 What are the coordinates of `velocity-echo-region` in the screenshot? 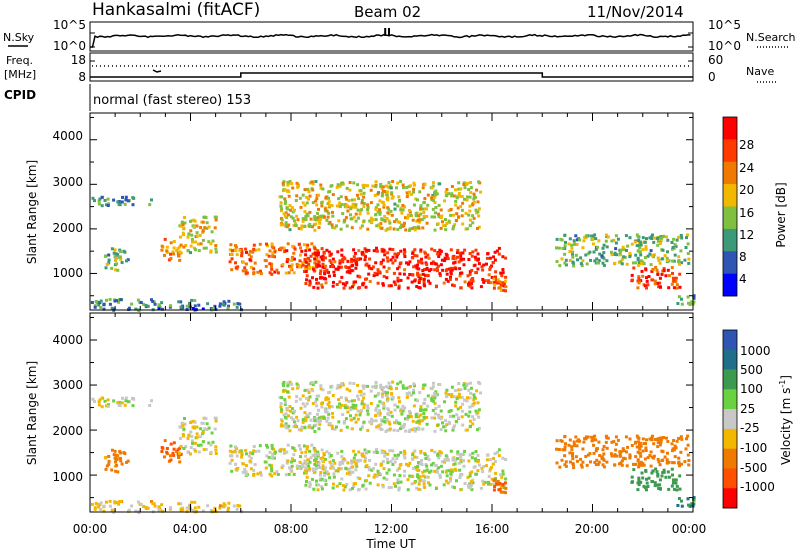 It's located at (122, 402).